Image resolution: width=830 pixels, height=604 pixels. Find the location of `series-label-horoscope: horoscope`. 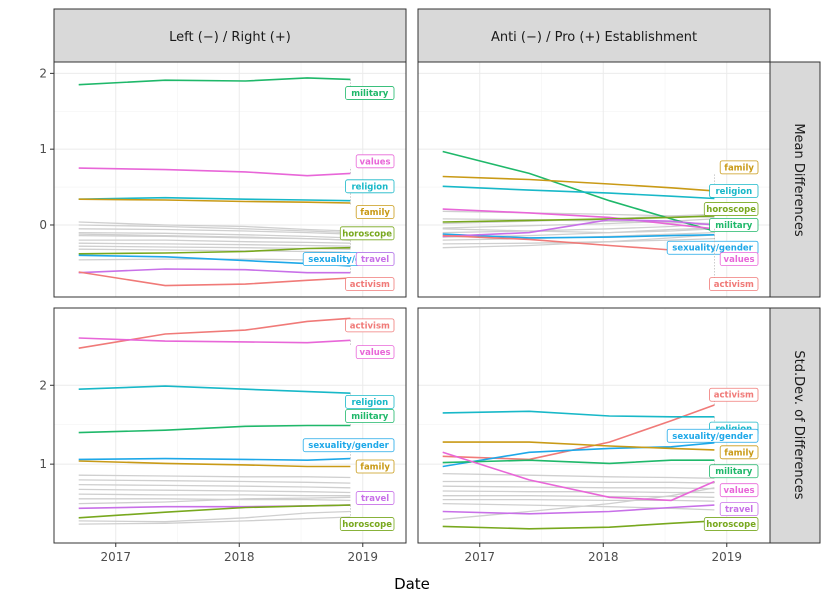

series-label-horoscope: horoscope is located at coordinates (731, 525).